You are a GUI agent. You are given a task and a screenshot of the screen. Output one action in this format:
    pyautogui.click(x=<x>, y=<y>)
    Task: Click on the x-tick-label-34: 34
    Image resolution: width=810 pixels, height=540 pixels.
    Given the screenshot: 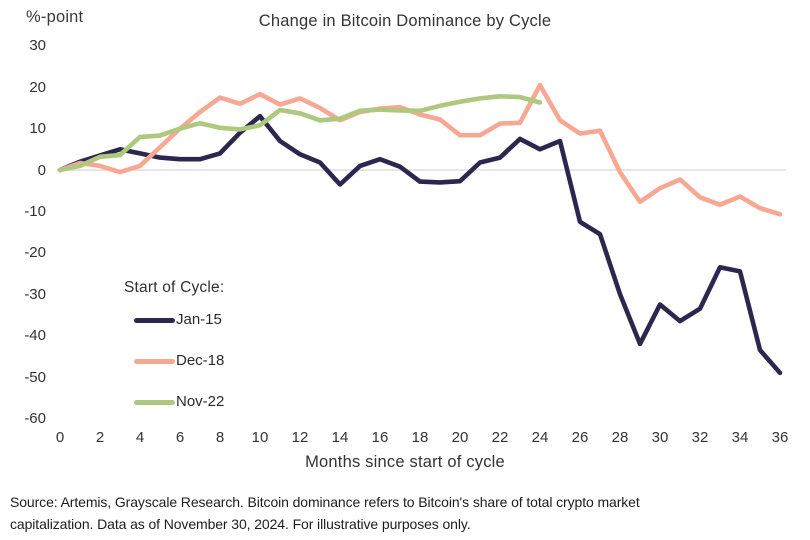 What is the action you would take?
    pyautogui.click(x=740, y=437)
    